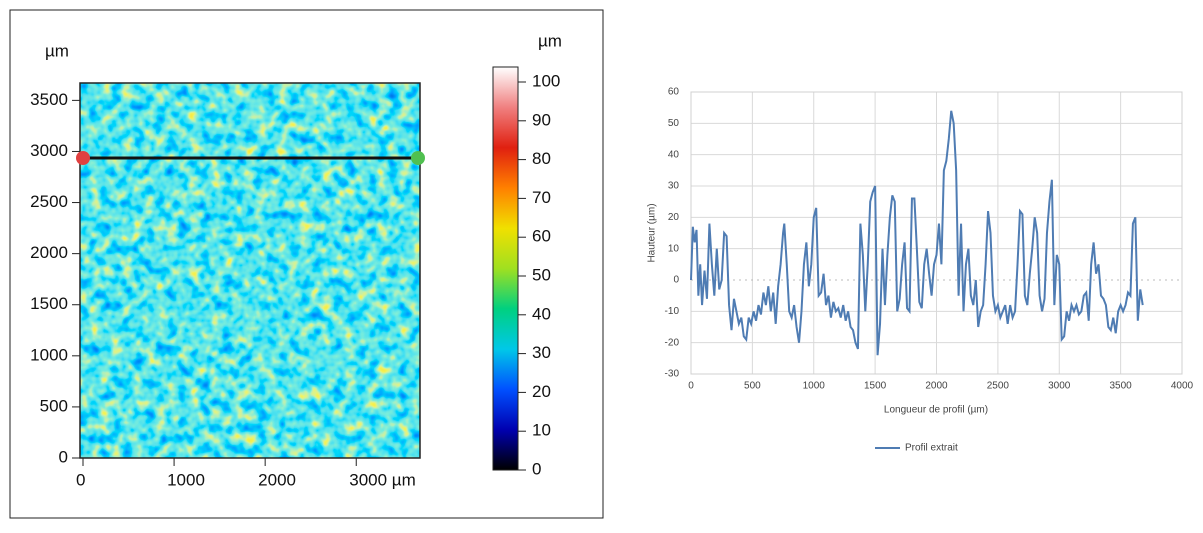  I want to click on y-tick-label: 50, so click(674, 123).